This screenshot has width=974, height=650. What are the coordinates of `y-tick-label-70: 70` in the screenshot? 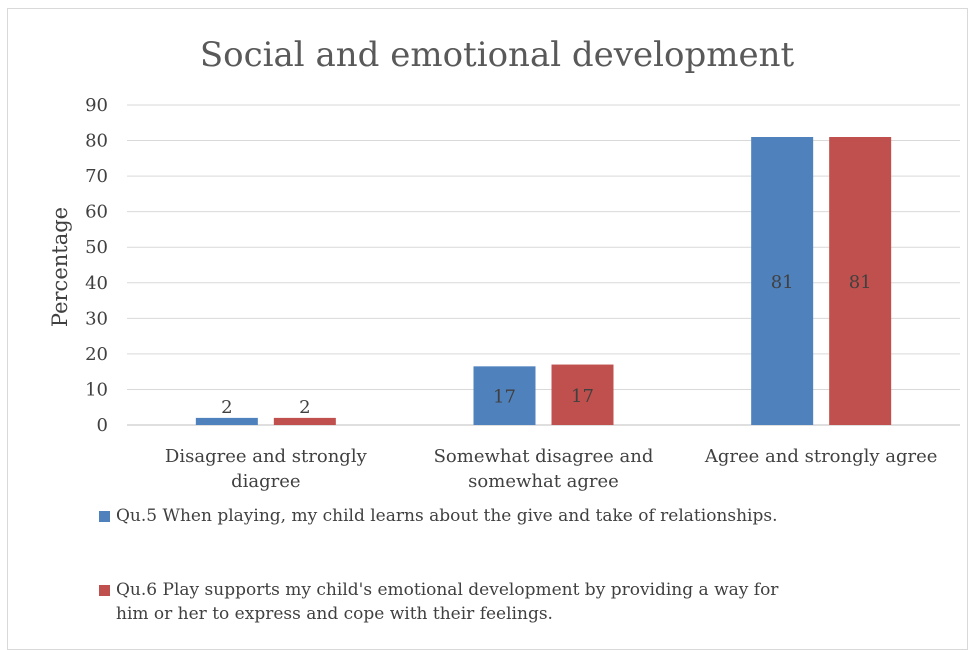 It's located at (96, 176).